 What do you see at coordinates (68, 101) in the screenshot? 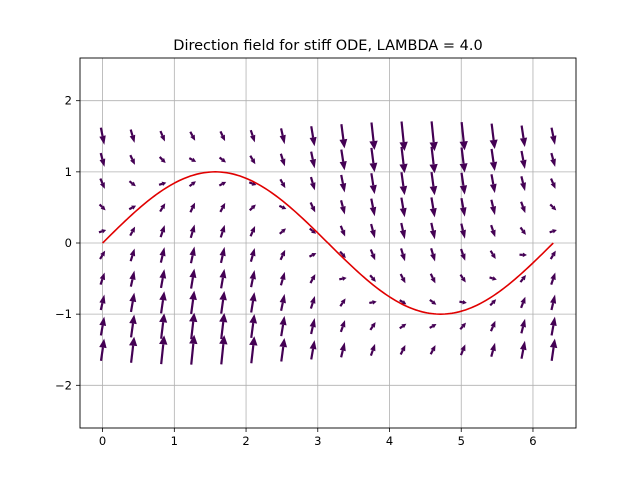
I see `y-tick-label: 2` at bounding box center [68, 101].